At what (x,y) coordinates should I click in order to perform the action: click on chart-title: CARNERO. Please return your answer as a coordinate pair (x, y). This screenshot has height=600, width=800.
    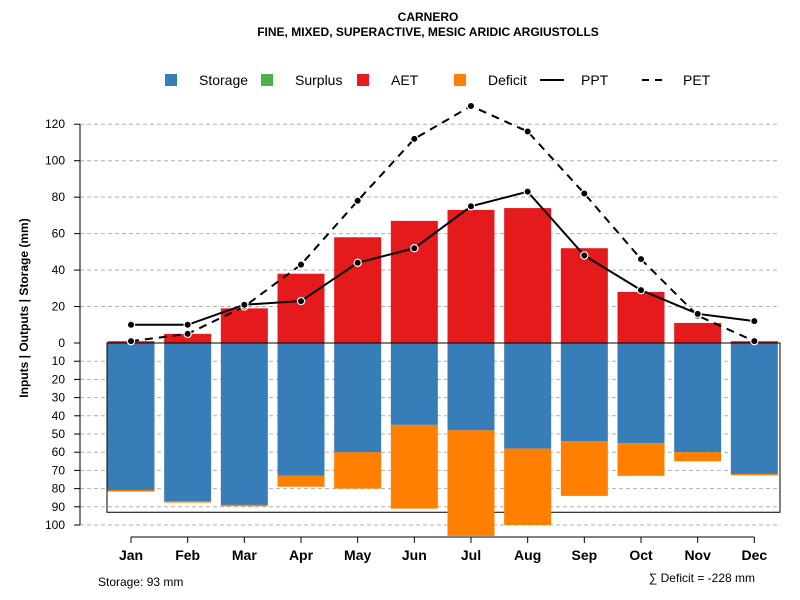
    Looking at the image, I should click on (428, 17).